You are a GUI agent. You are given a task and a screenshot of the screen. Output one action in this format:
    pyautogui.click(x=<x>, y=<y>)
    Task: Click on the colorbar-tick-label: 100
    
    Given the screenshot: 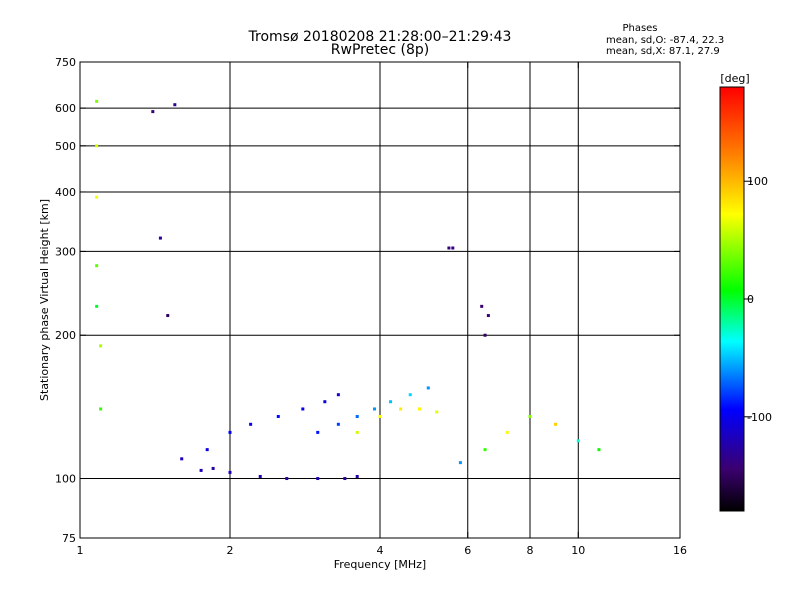 What is the action you would take?
    pyautogui.click(x=757, y=181)
    